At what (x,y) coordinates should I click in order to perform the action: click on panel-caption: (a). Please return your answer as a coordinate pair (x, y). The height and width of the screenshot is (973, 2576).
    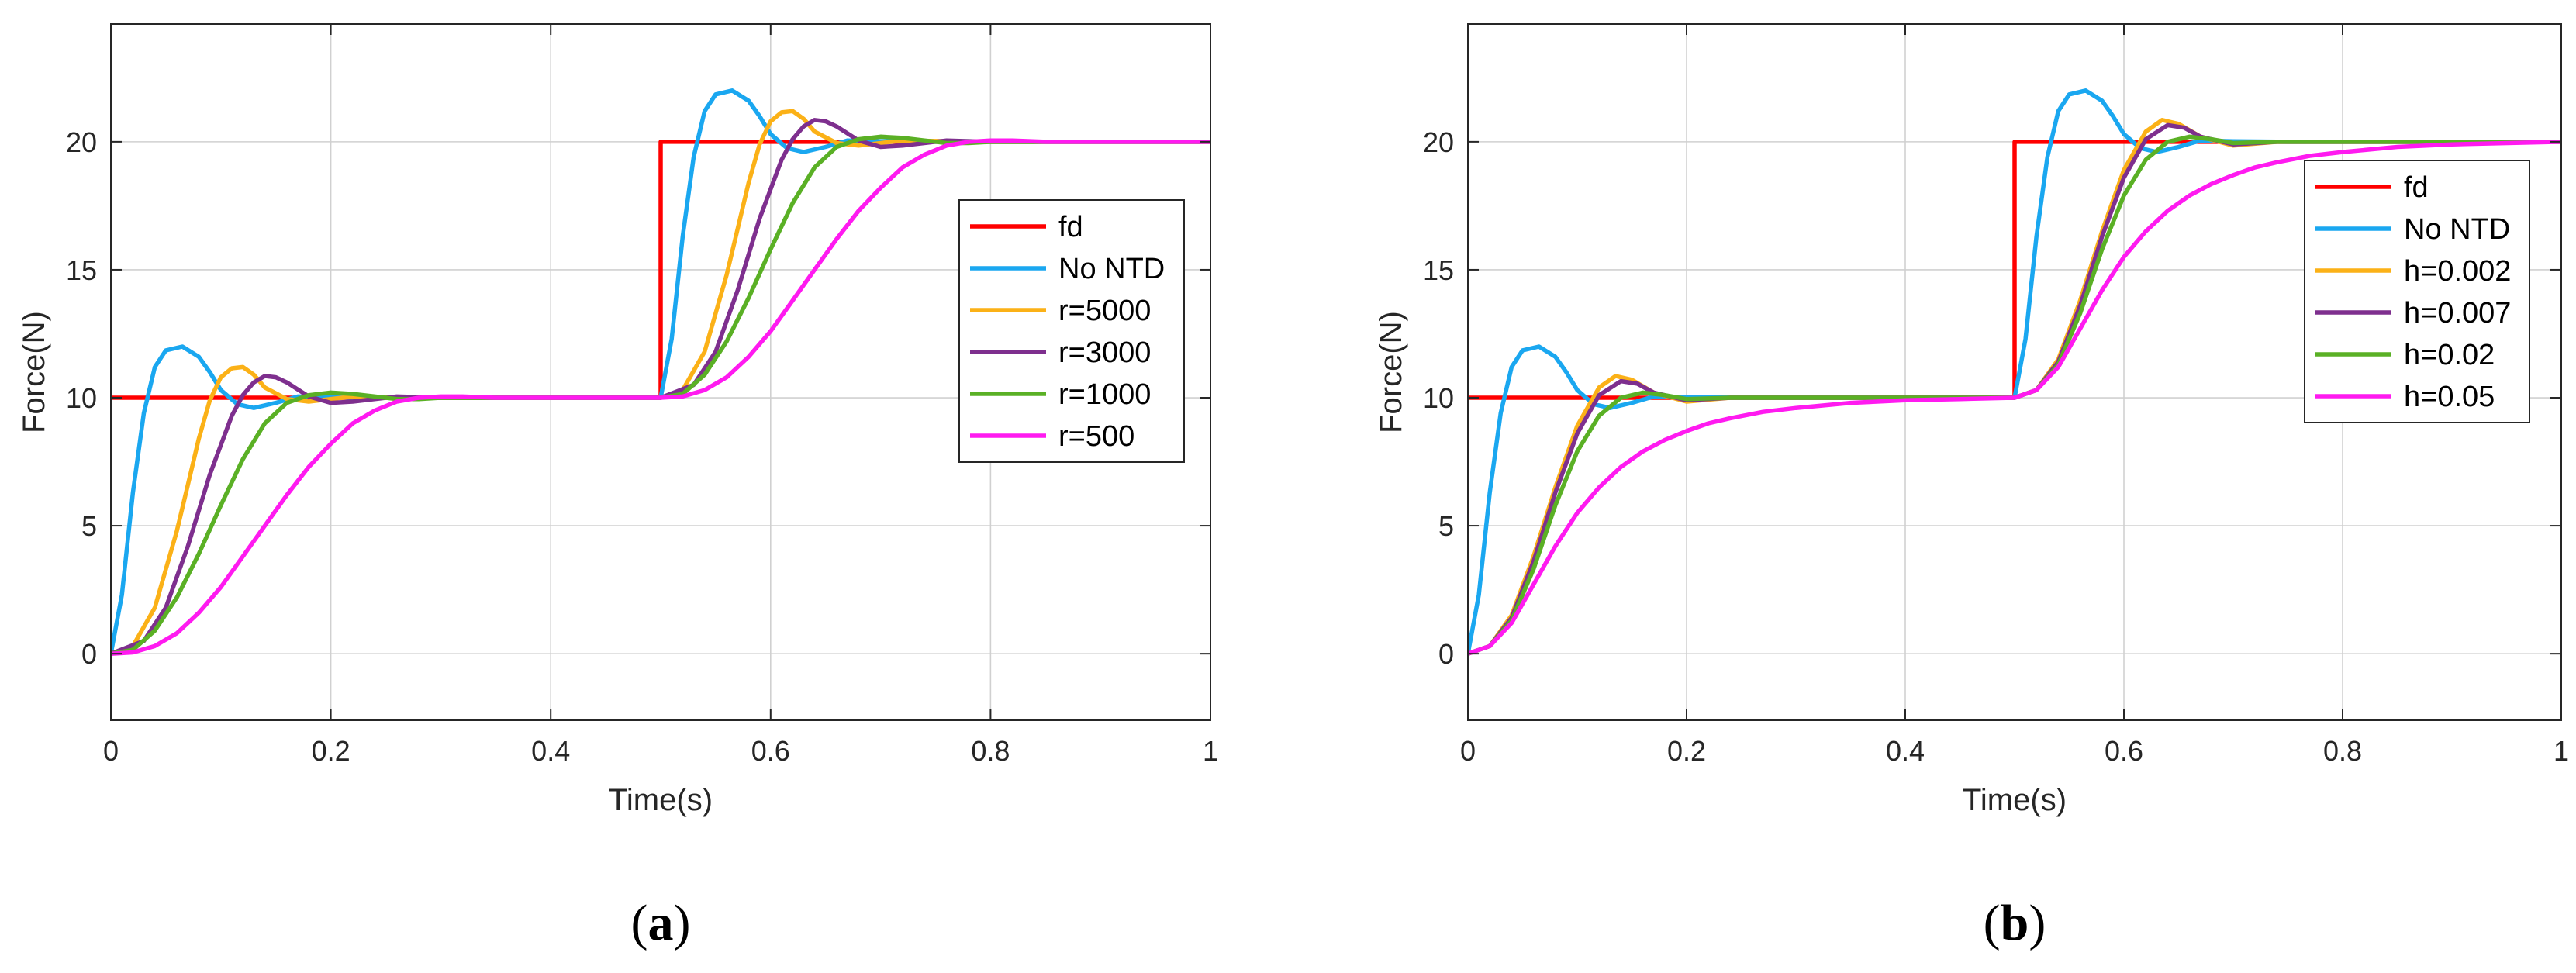
    Looking at the image, I should click on (661, 923).